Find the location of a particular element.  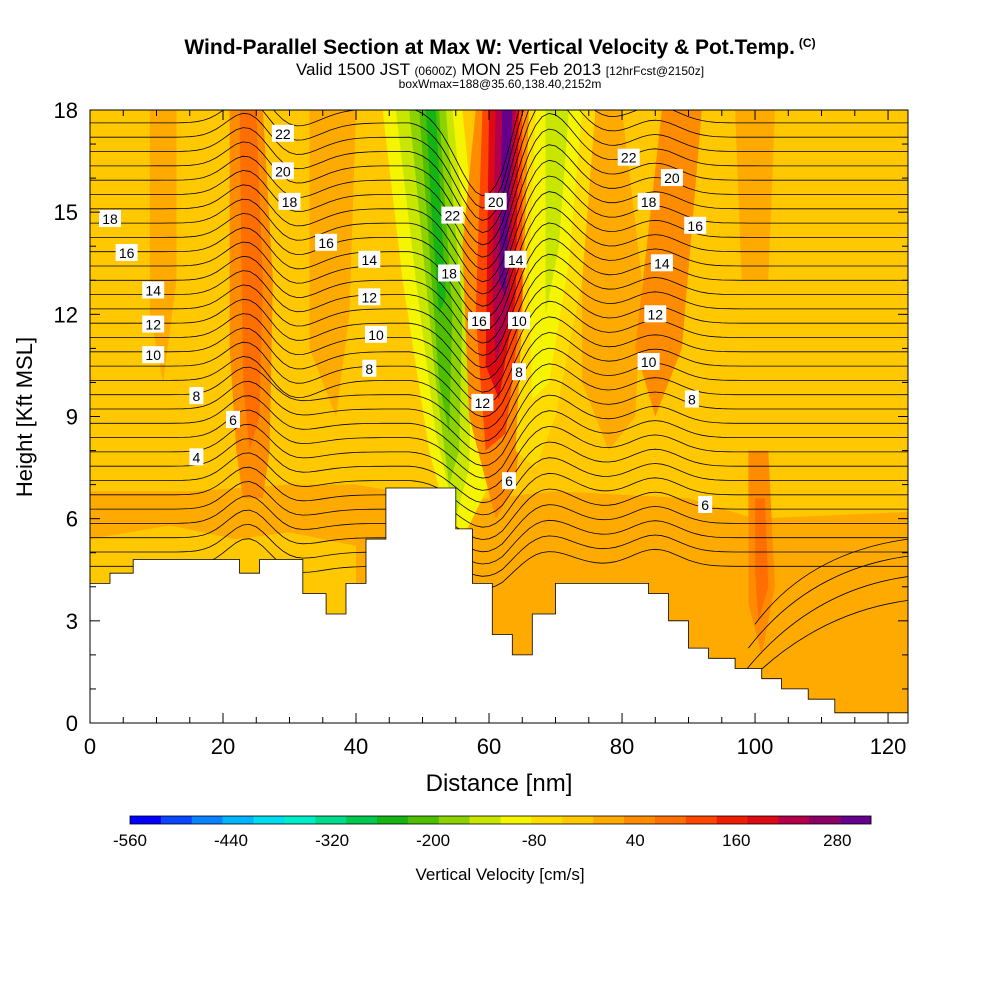

contour-label-text: 4 is located at coordinates (197, 457).